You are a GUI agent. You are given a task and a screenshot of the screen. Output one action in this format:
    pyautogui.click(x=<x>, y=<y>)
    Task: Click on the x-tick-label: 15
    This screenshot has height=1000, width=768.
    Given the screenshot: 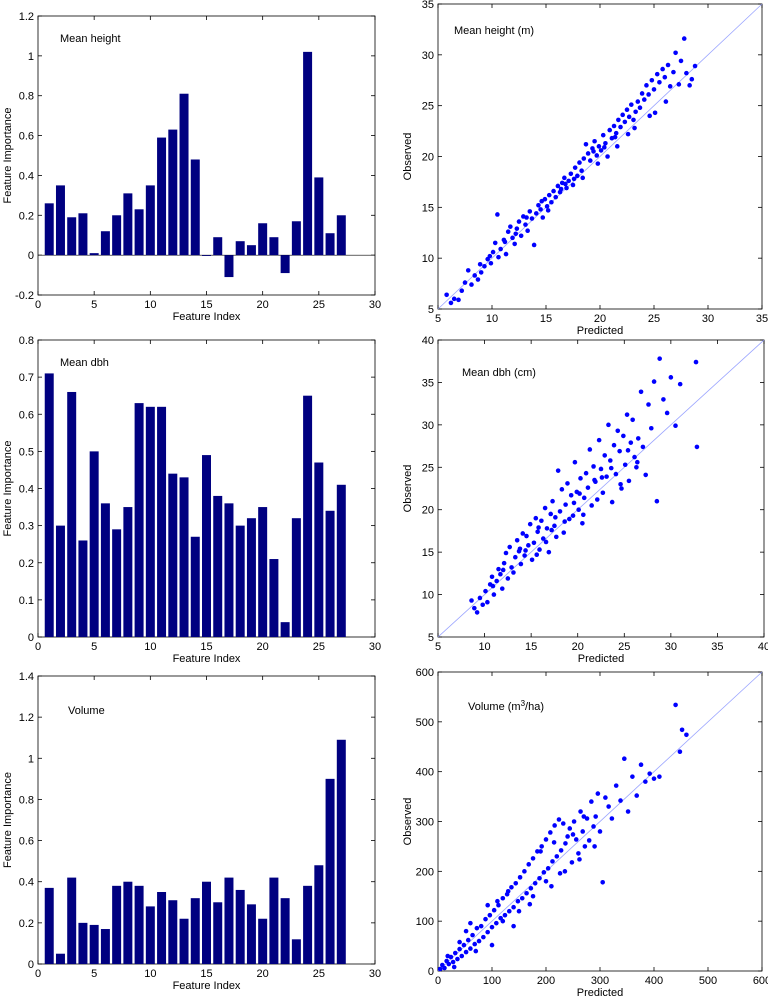 What is the action you would take?
    pyautogui.click(x=206, y=647)
    